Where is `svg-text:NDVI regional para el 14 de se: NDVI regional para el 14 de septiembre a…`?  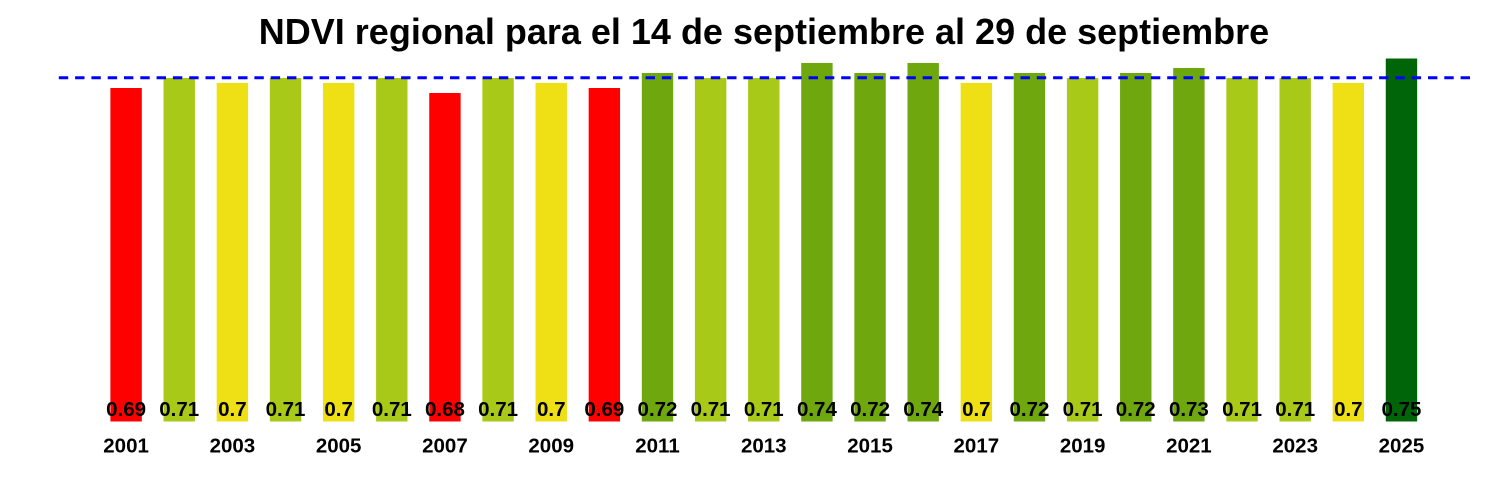
svg-text:NDVI regional para el 14 de se: NDVI regional para el 14 de septiembre a… is located at coordinates (764, 31).